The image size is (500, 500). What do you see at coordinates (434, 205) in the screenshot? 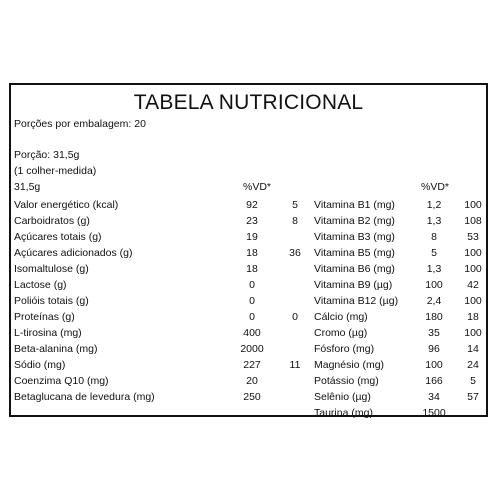
I see `nutrient-quantity: 1,2` at bounding box center [434, 205].